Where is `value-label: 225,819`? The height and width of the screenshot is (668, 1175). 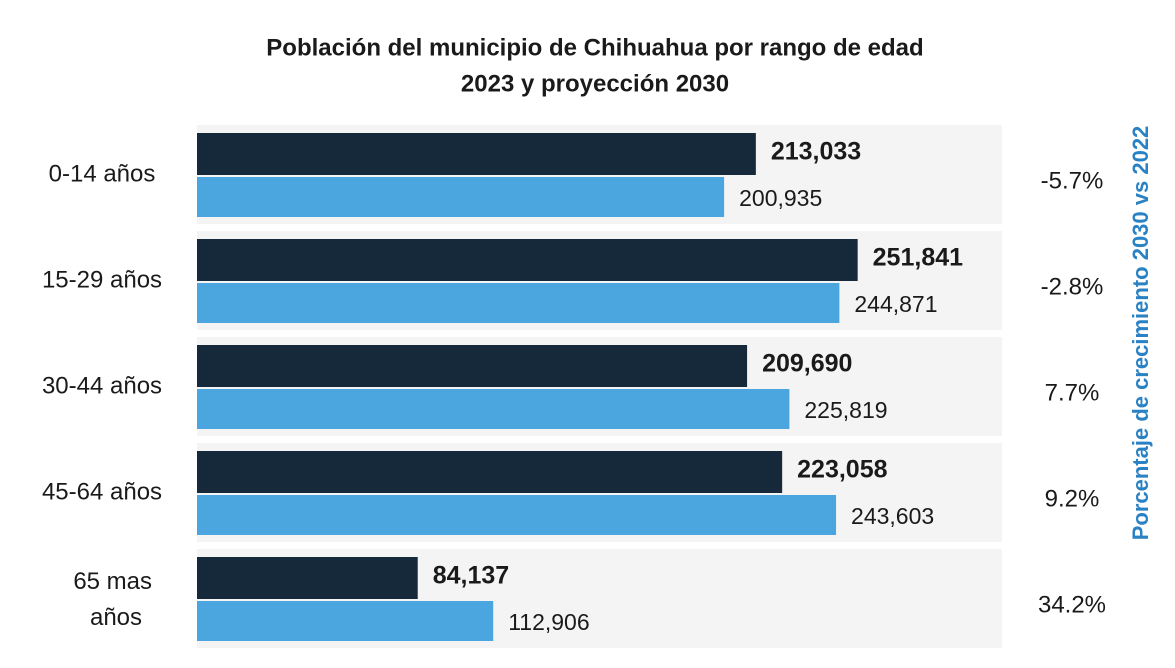
value-label: 225,819 is located at coordinates (845, 410).